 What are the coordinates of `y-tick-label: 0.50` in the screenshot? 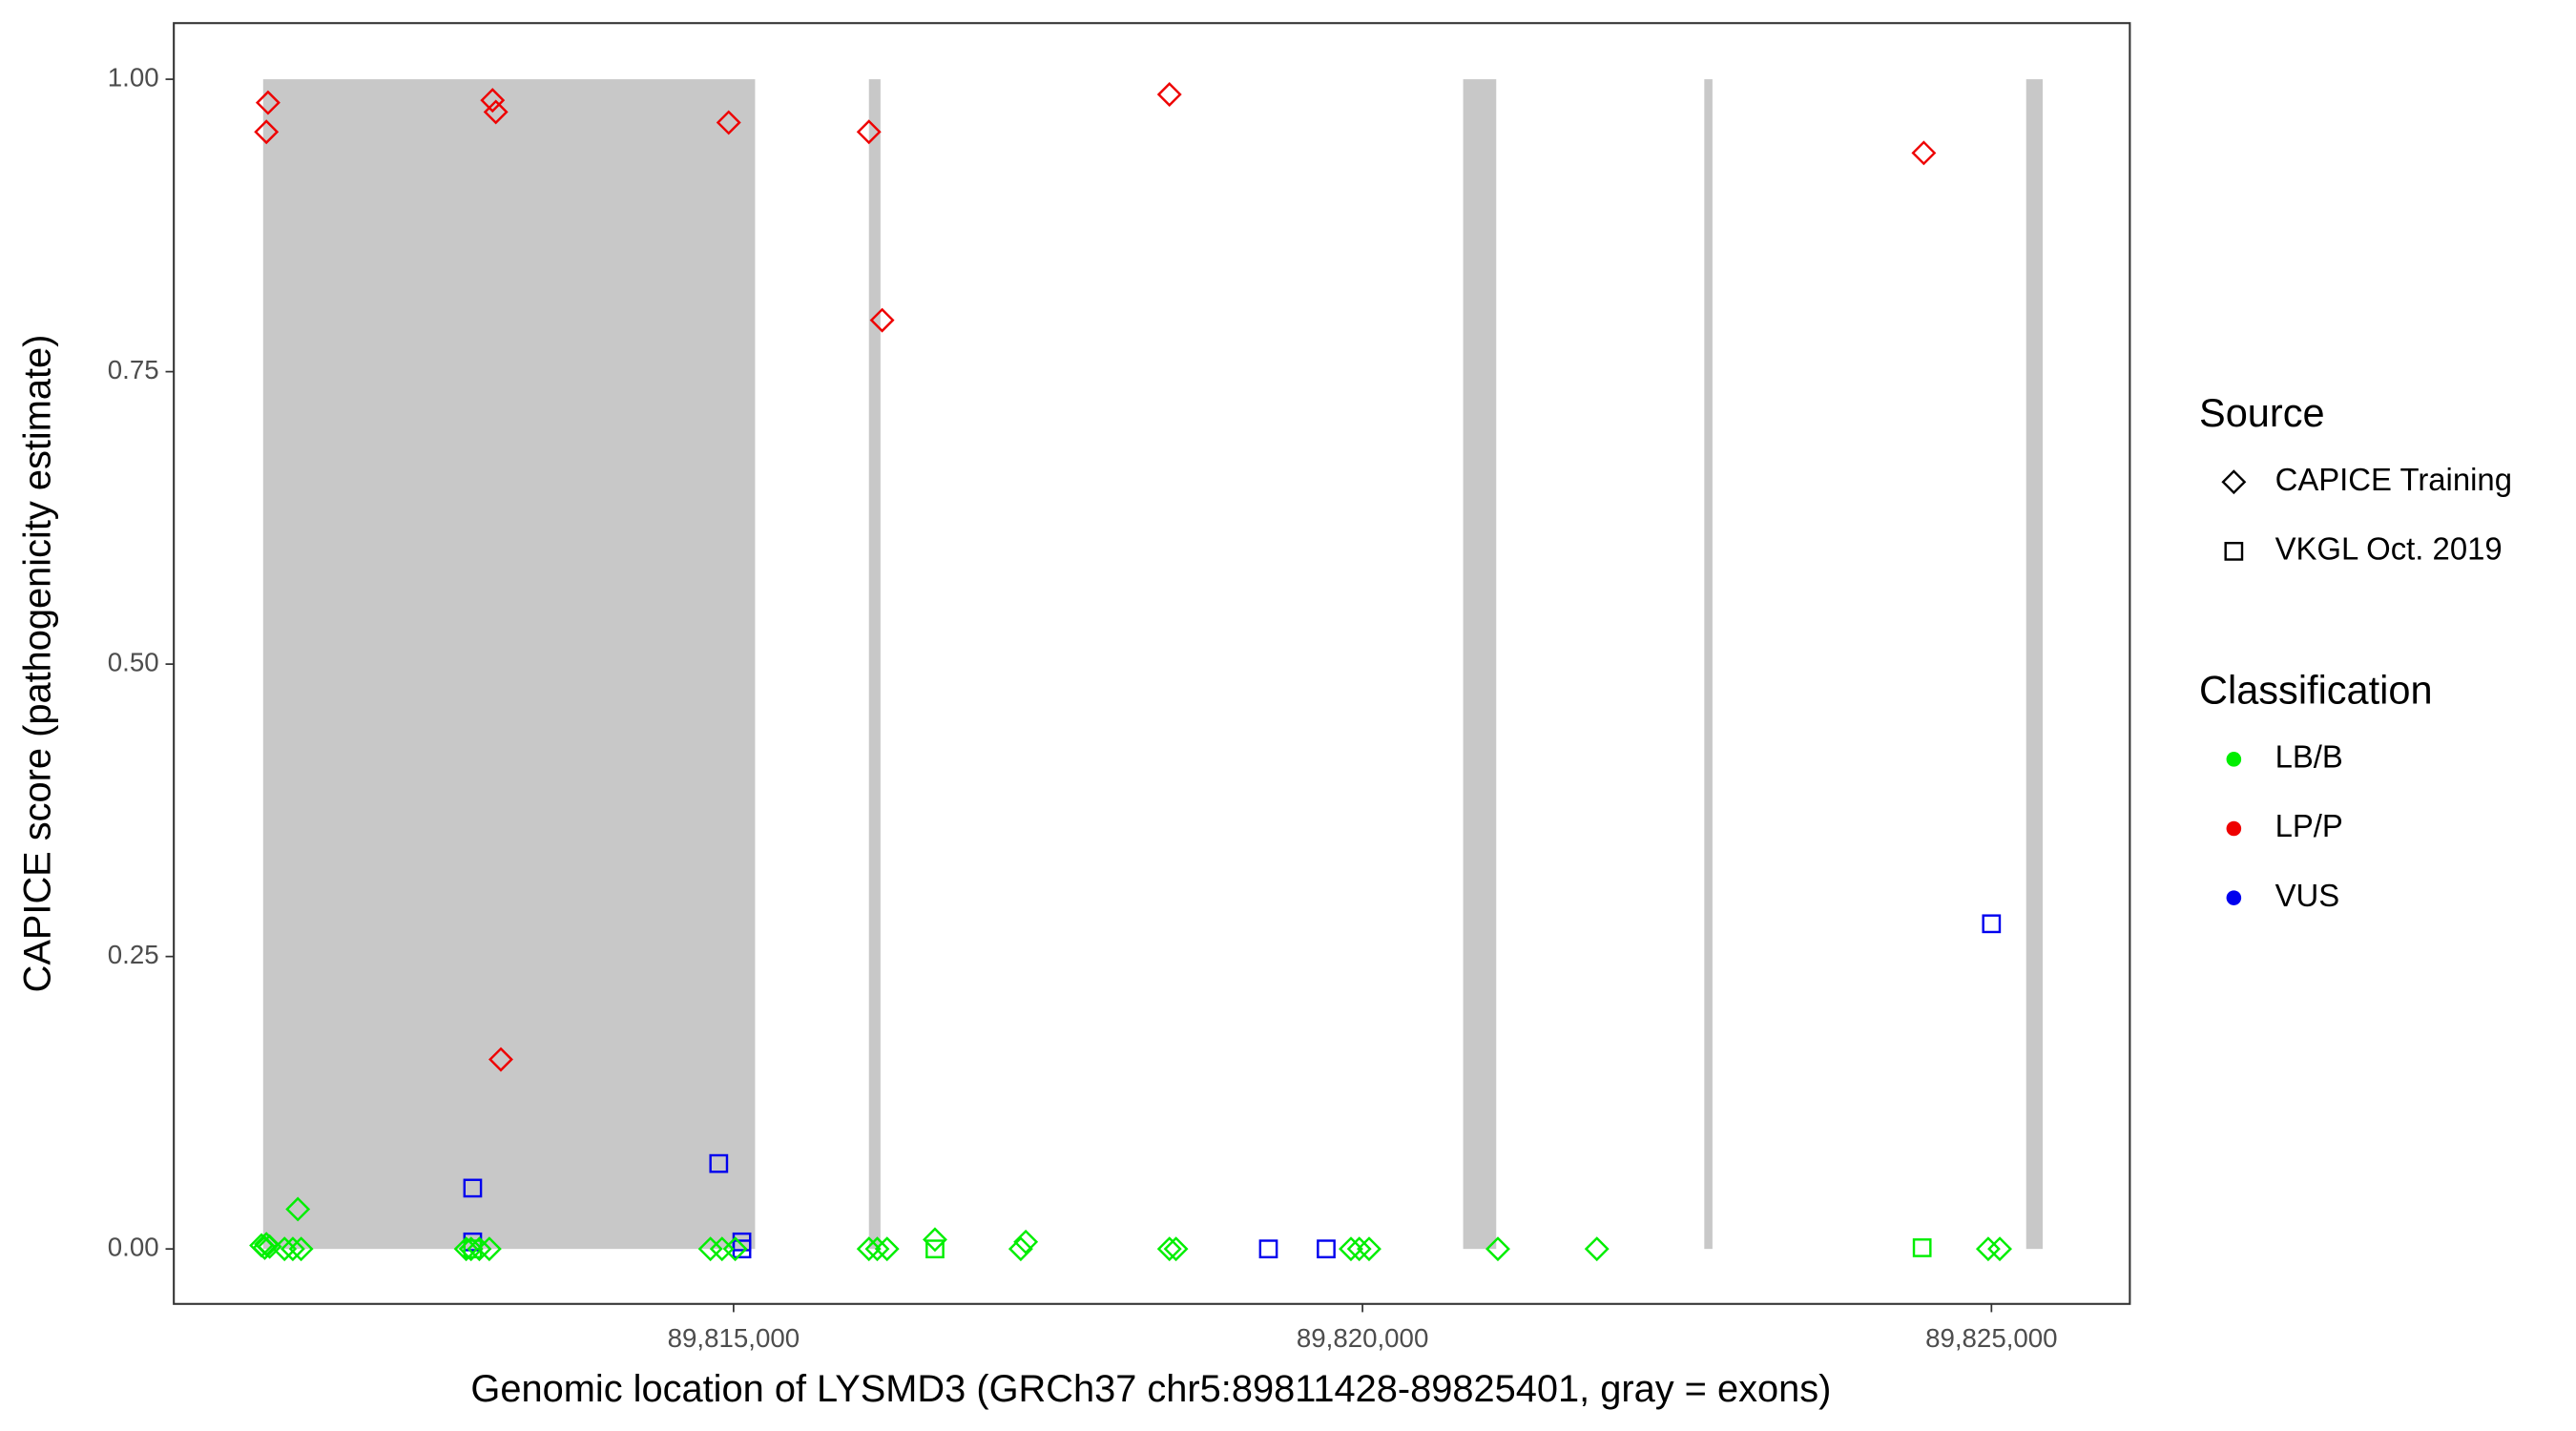 It's located at (133, 661).